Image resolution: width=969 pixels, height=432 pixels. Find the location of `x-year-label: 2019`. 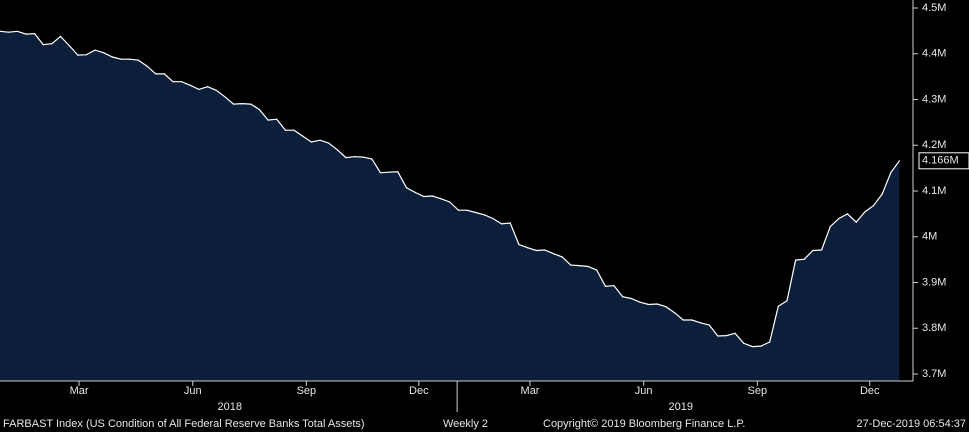

x-year-label: 2019 is located at coordinates (680, 407).